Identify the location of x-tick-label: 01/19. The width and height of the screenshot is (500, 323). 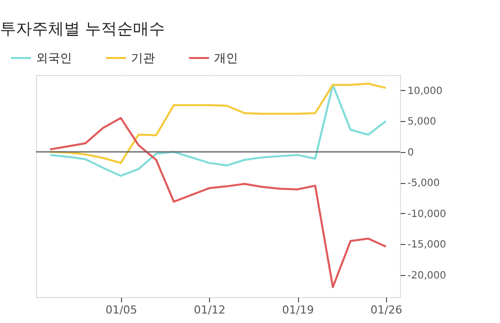
(298, 310).